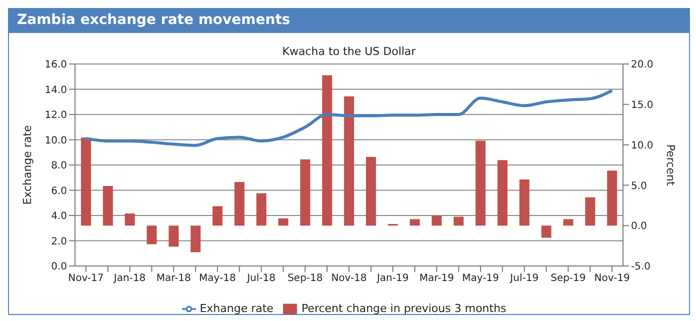 The height and width of the screenshot is (321, 696). I want to click on legend-label: Exhange rate, so click(237, 309).